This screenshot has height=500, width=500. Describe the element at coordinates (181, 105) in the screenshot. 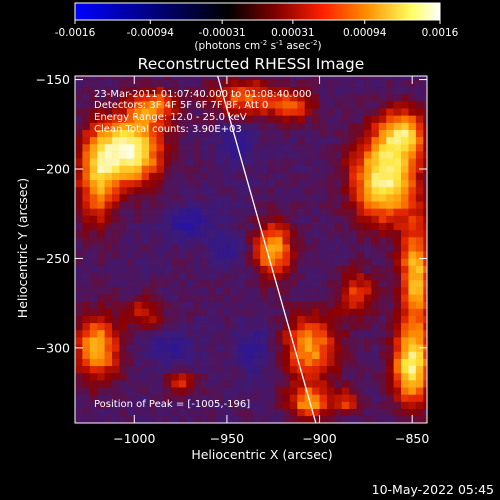

I see `detectors-label: Detectors: 3F 4F 5F 6F 7F 8F, Att 0` at that location.